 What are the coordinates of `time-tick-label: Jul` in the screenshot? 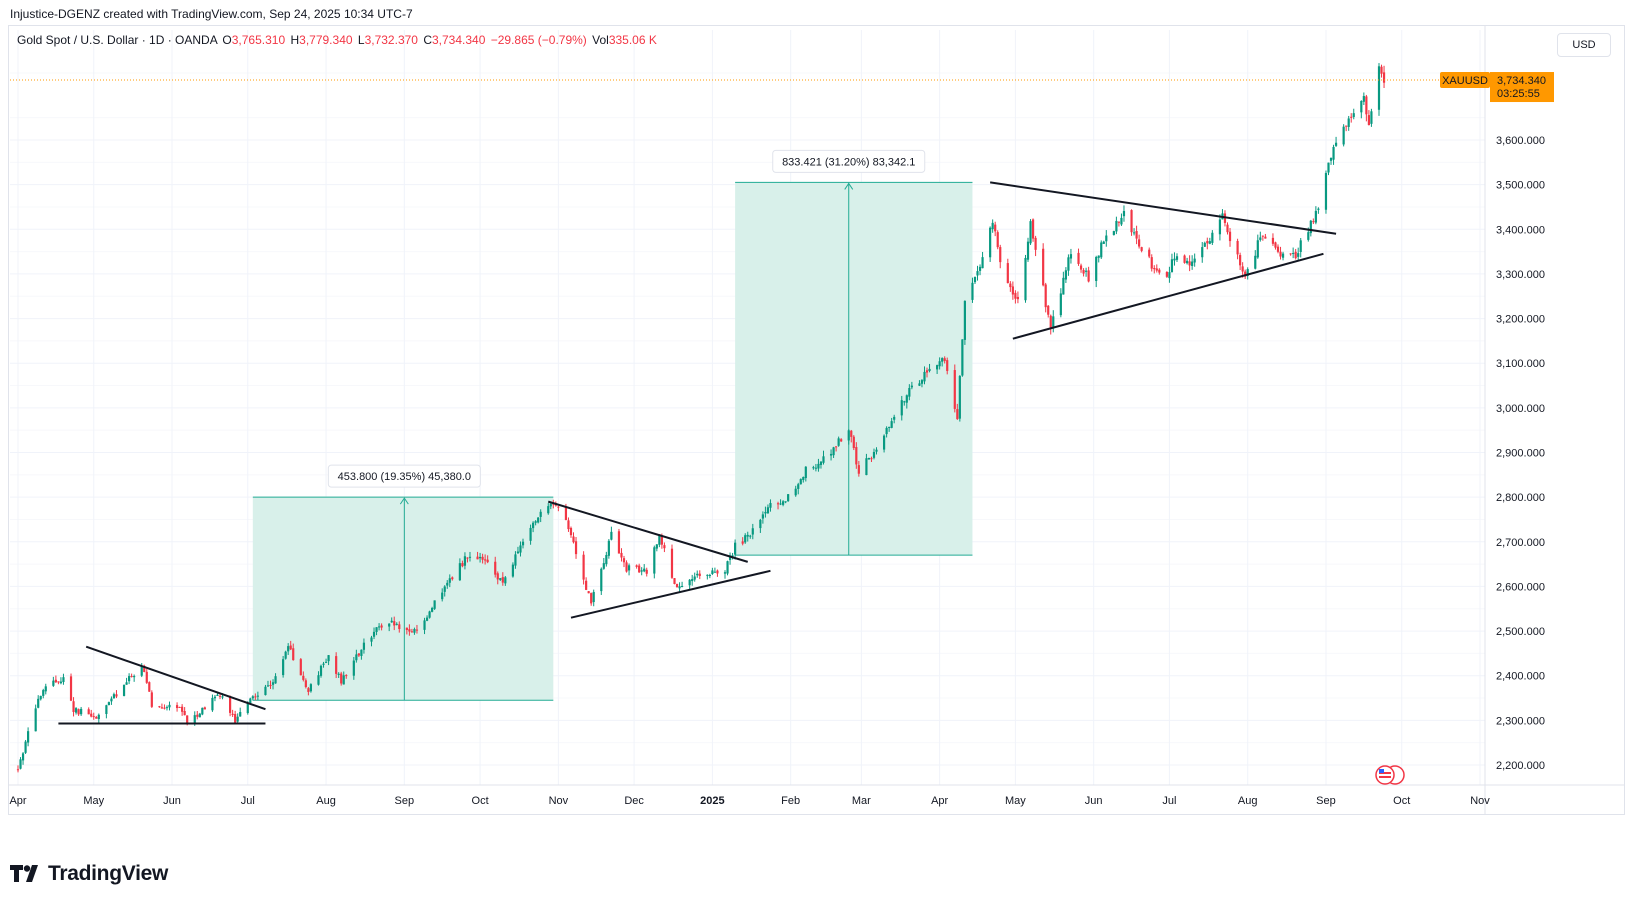 It's located at (1169, 801).